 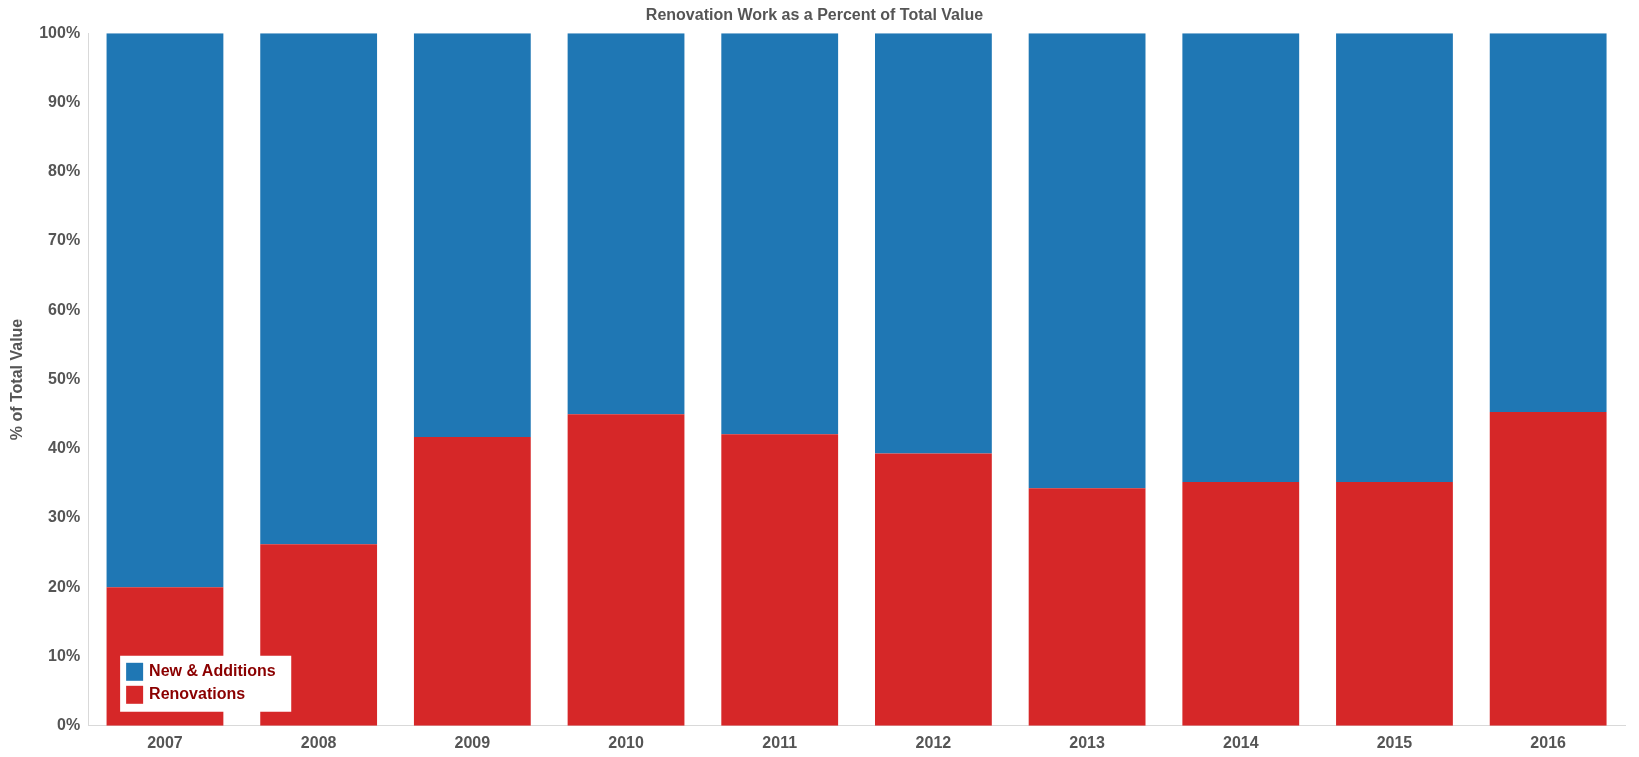 What do you see at coordinates (69, 725) in the screenshot?
I see `y-tick-label: 0%` at bounding box center [69, 725].